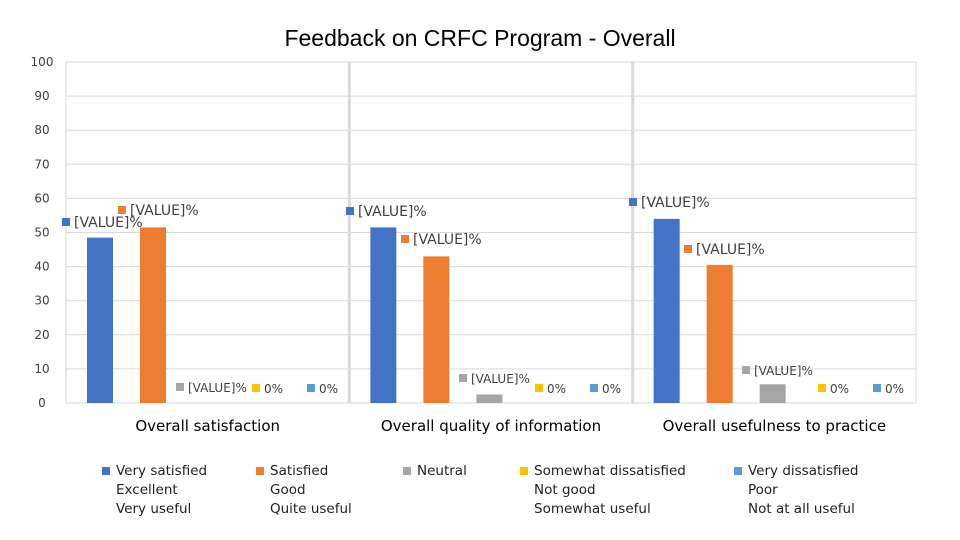 This screenshot has width=960, height=540. I want to click on legend-label: Excellent, so click(147, 490).